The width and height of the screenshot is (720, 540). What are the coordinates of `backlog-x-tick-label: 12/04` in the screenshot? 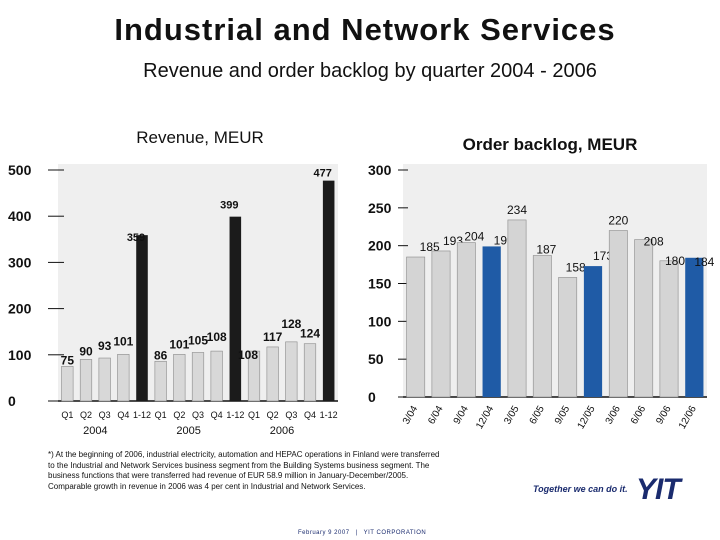 It's located at (485, 418).